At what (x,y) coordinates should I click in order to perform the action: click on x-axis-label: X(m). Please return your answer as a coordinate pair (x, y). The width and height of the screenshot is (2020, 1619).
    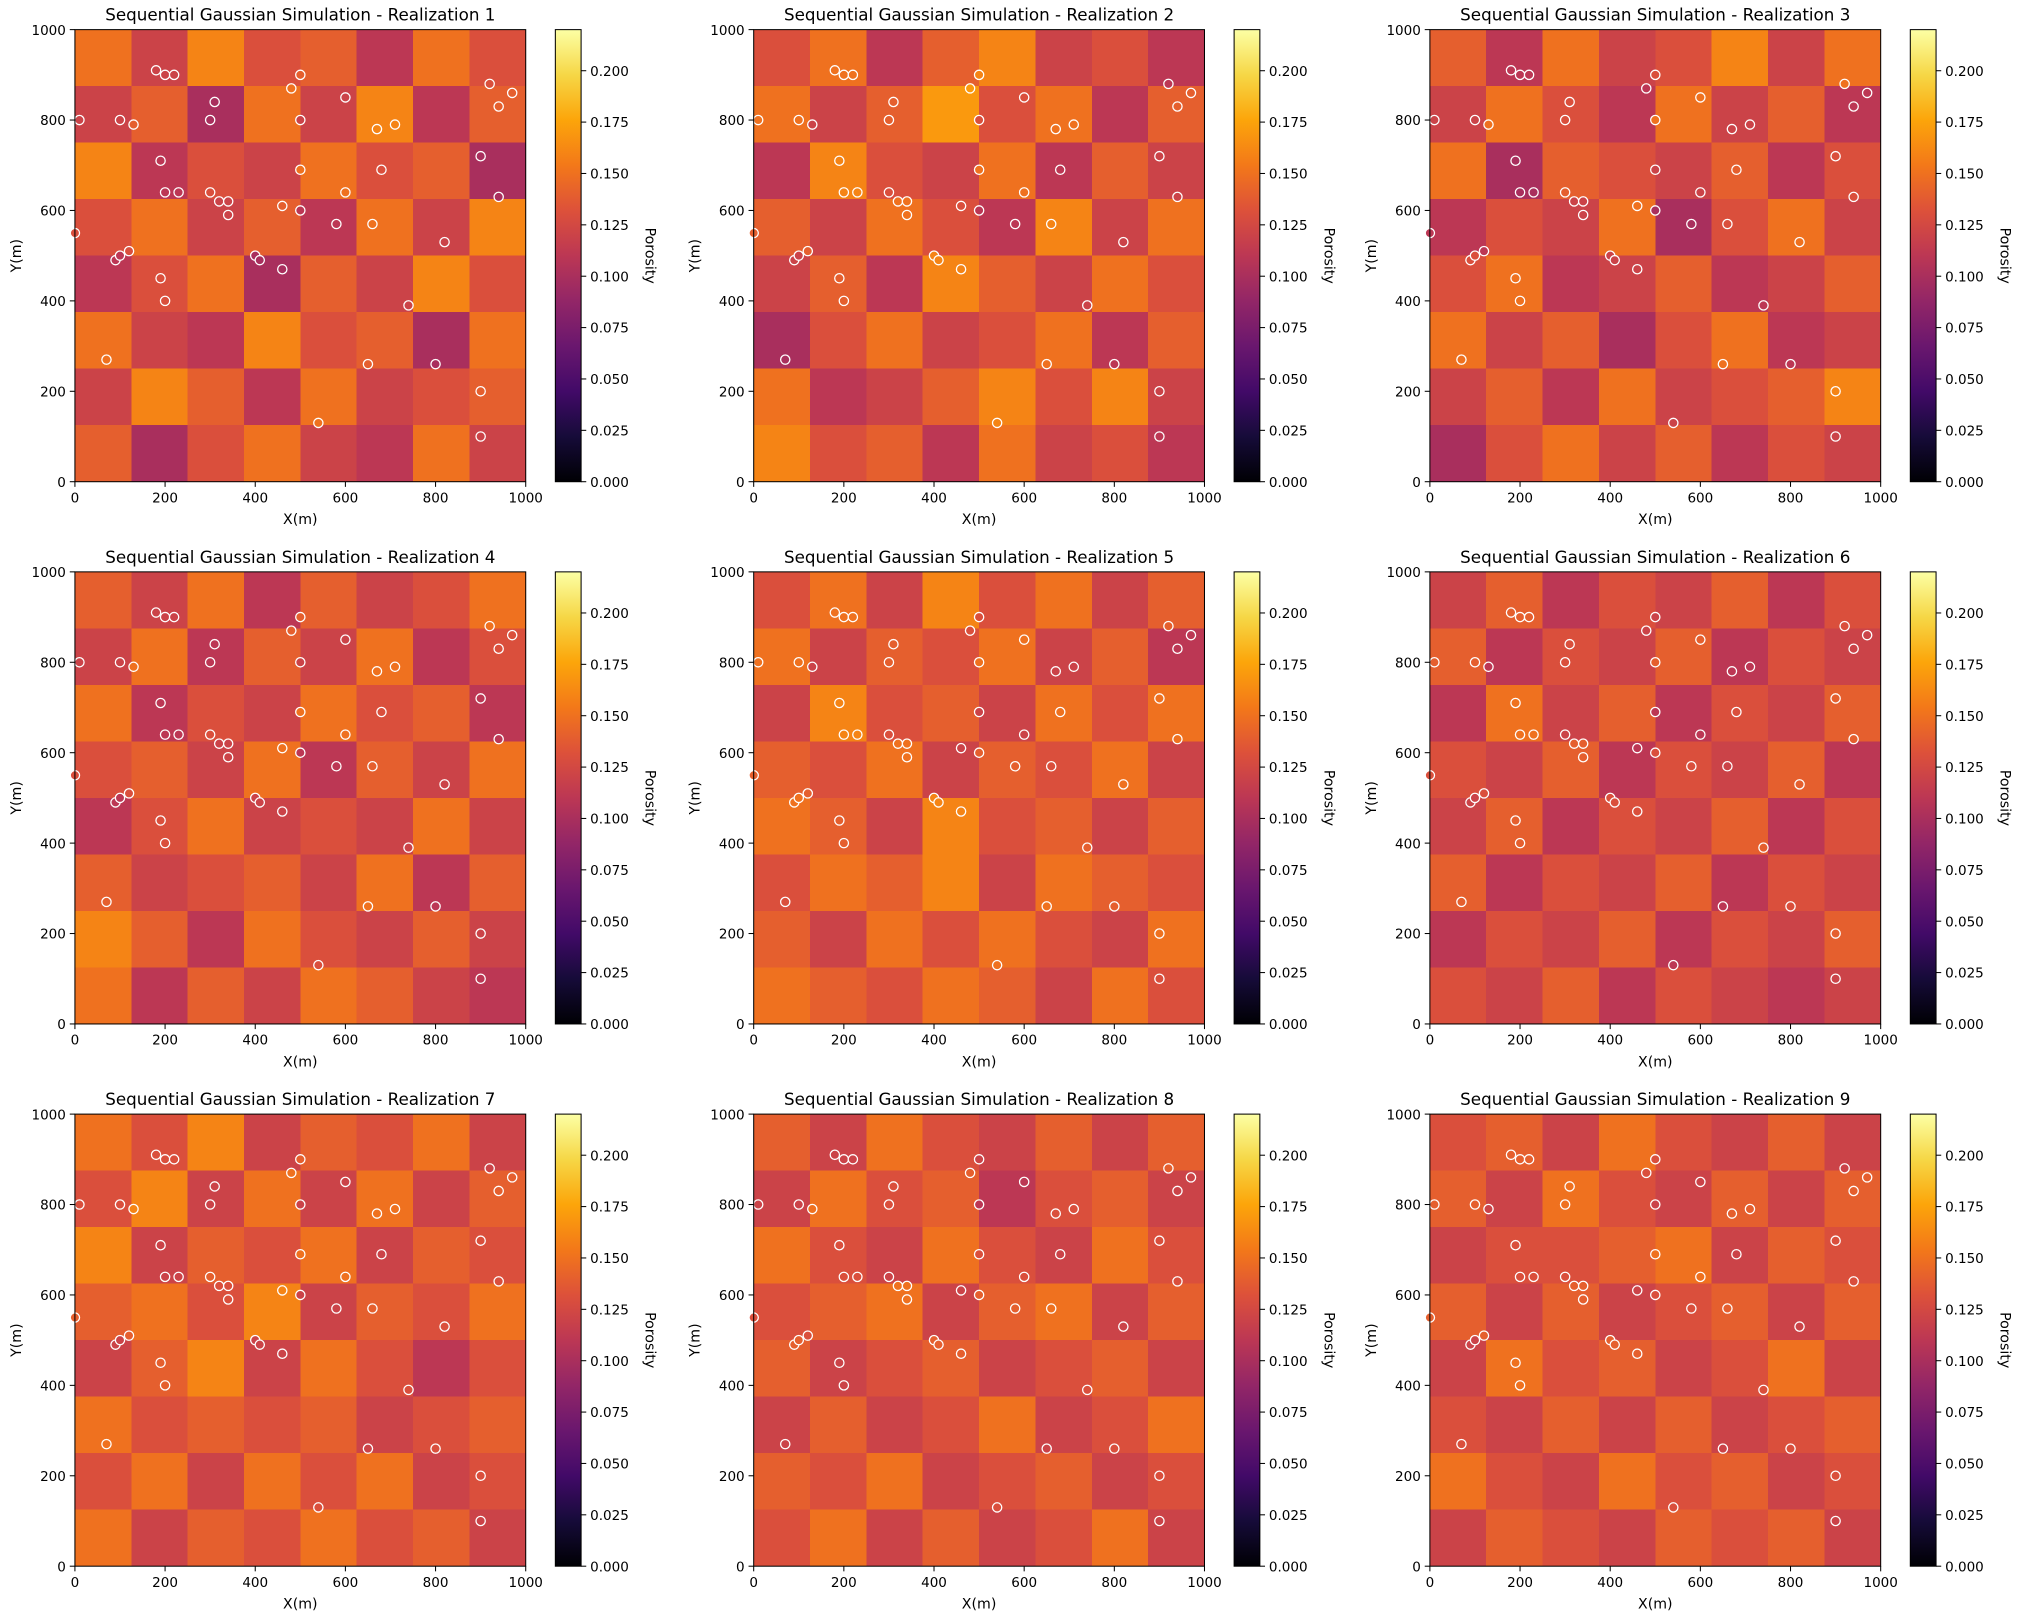
    Looking at the image, I should click on (1655, 520).